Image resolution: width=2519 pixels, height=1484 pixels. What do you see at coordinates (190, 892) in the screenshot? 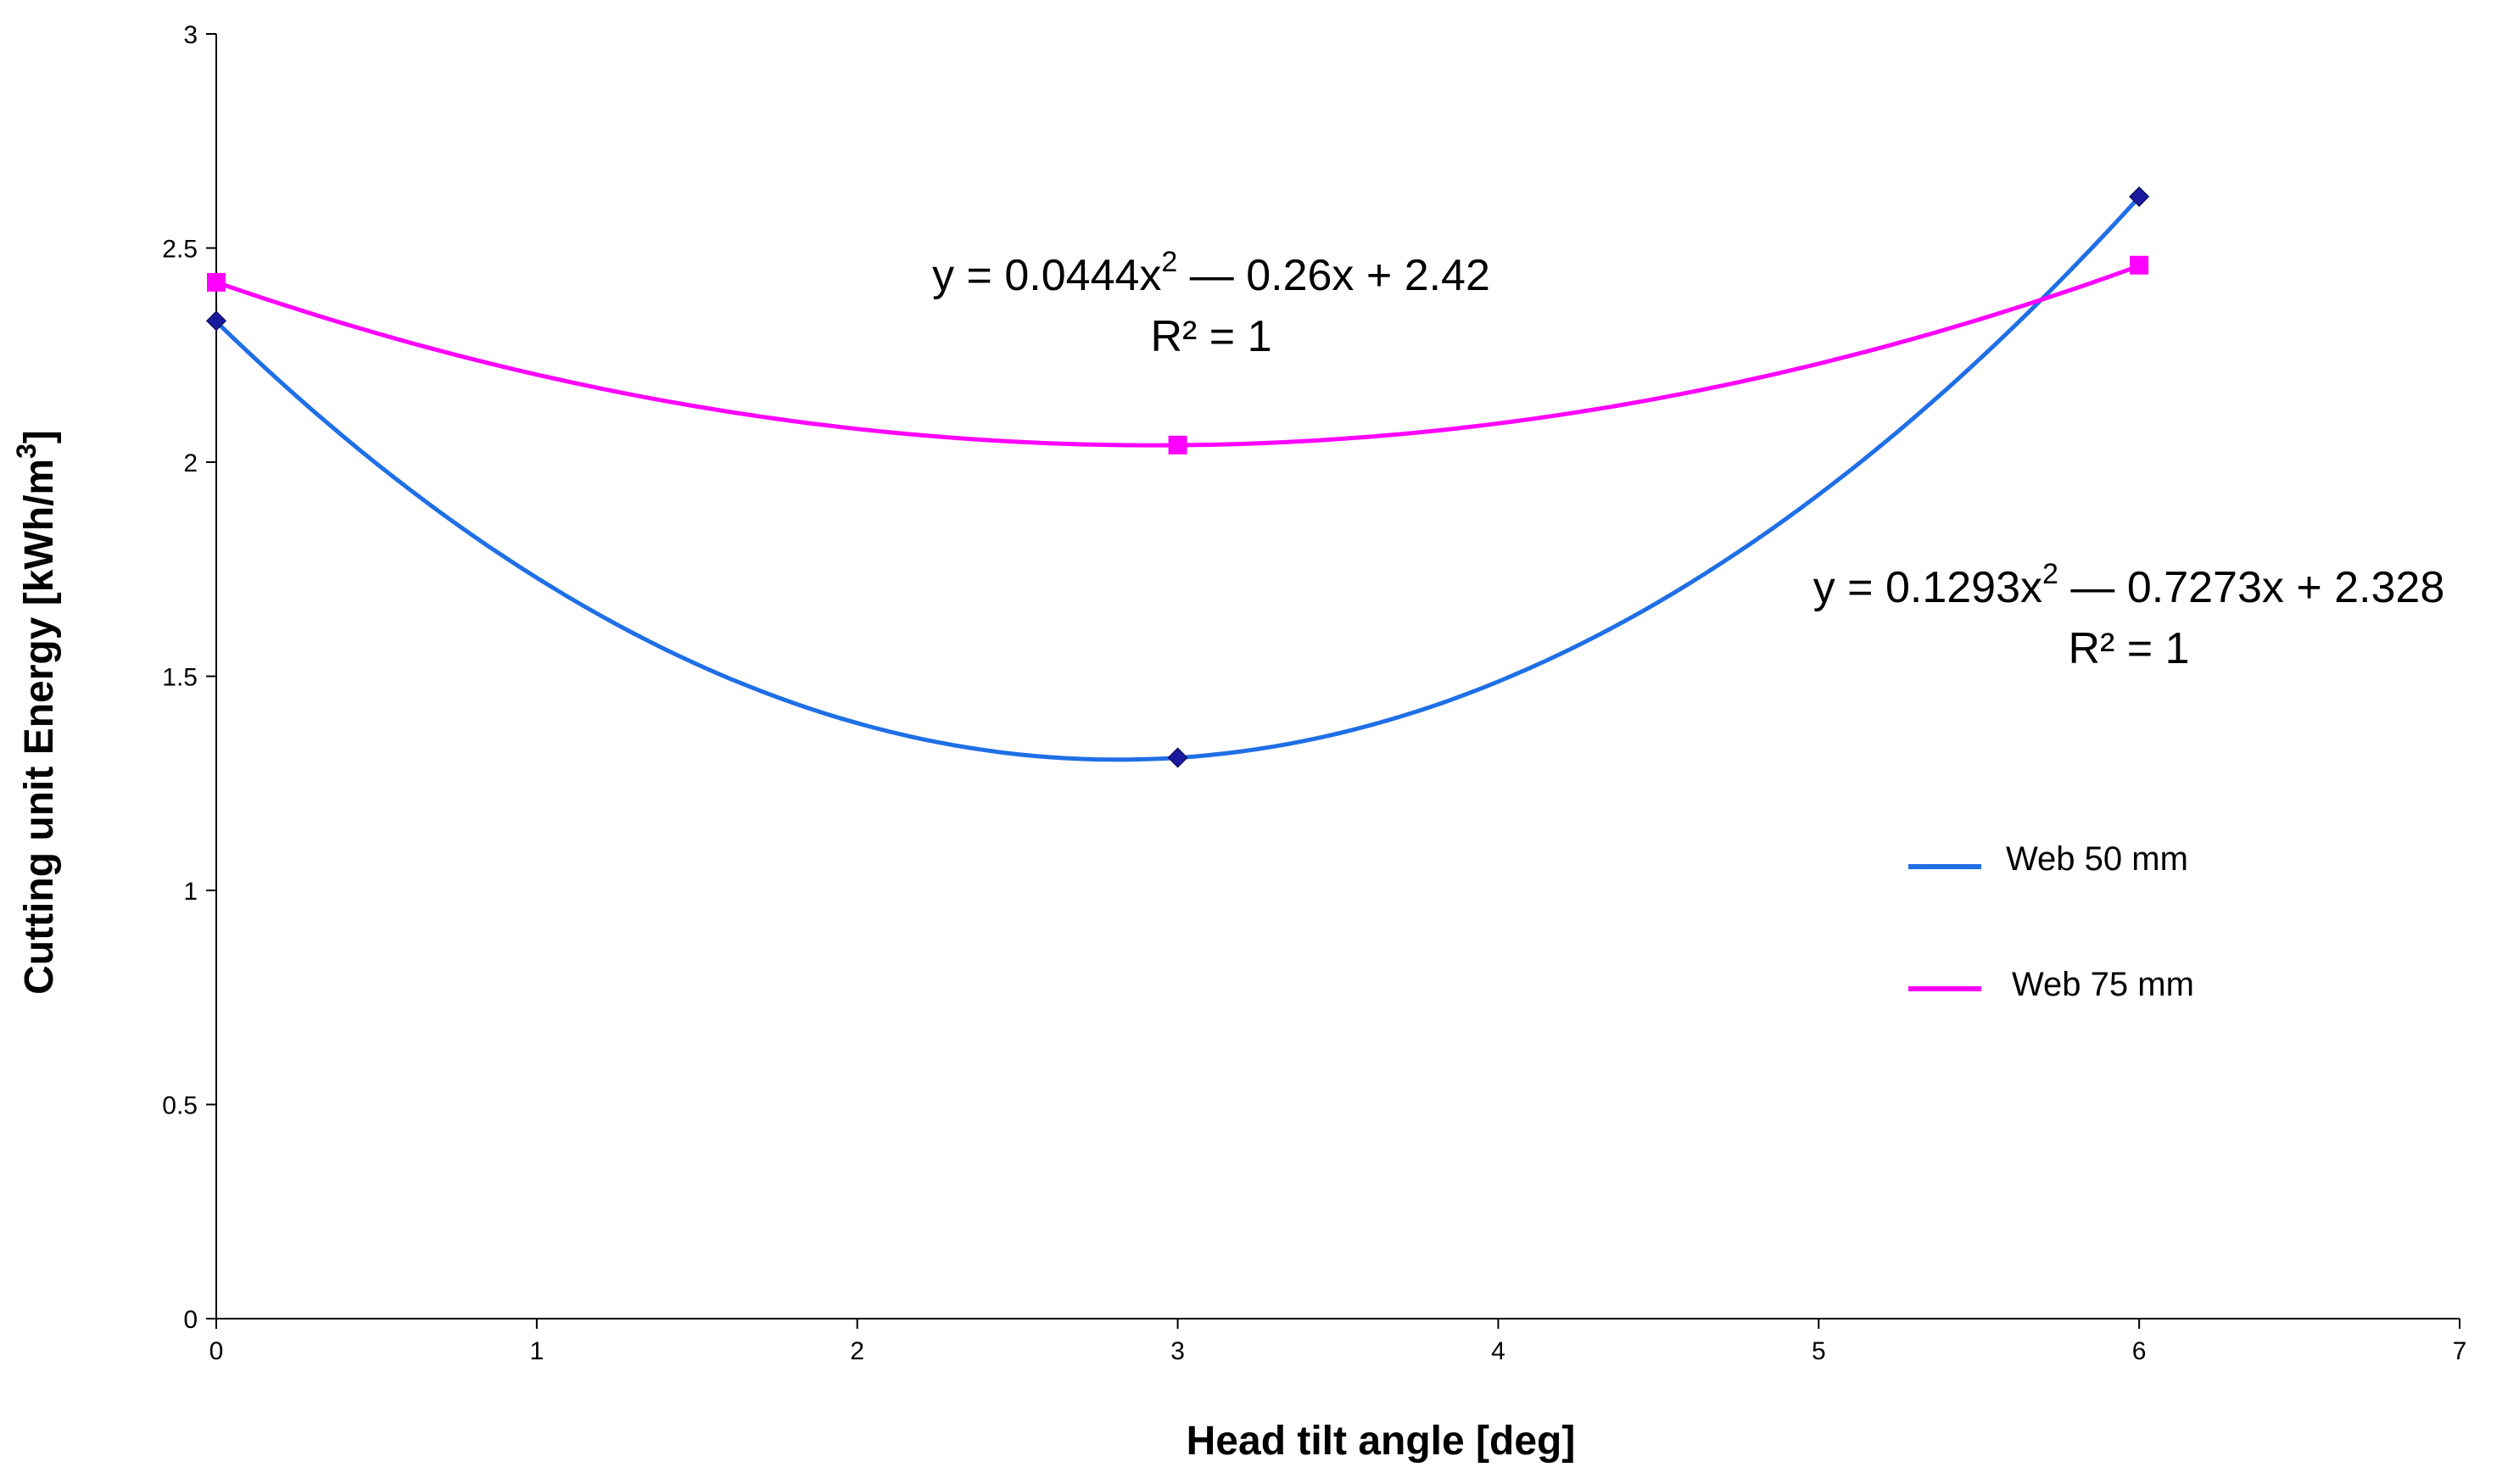
I see `y-tick-label: 1` at bounding box center [190, 892].